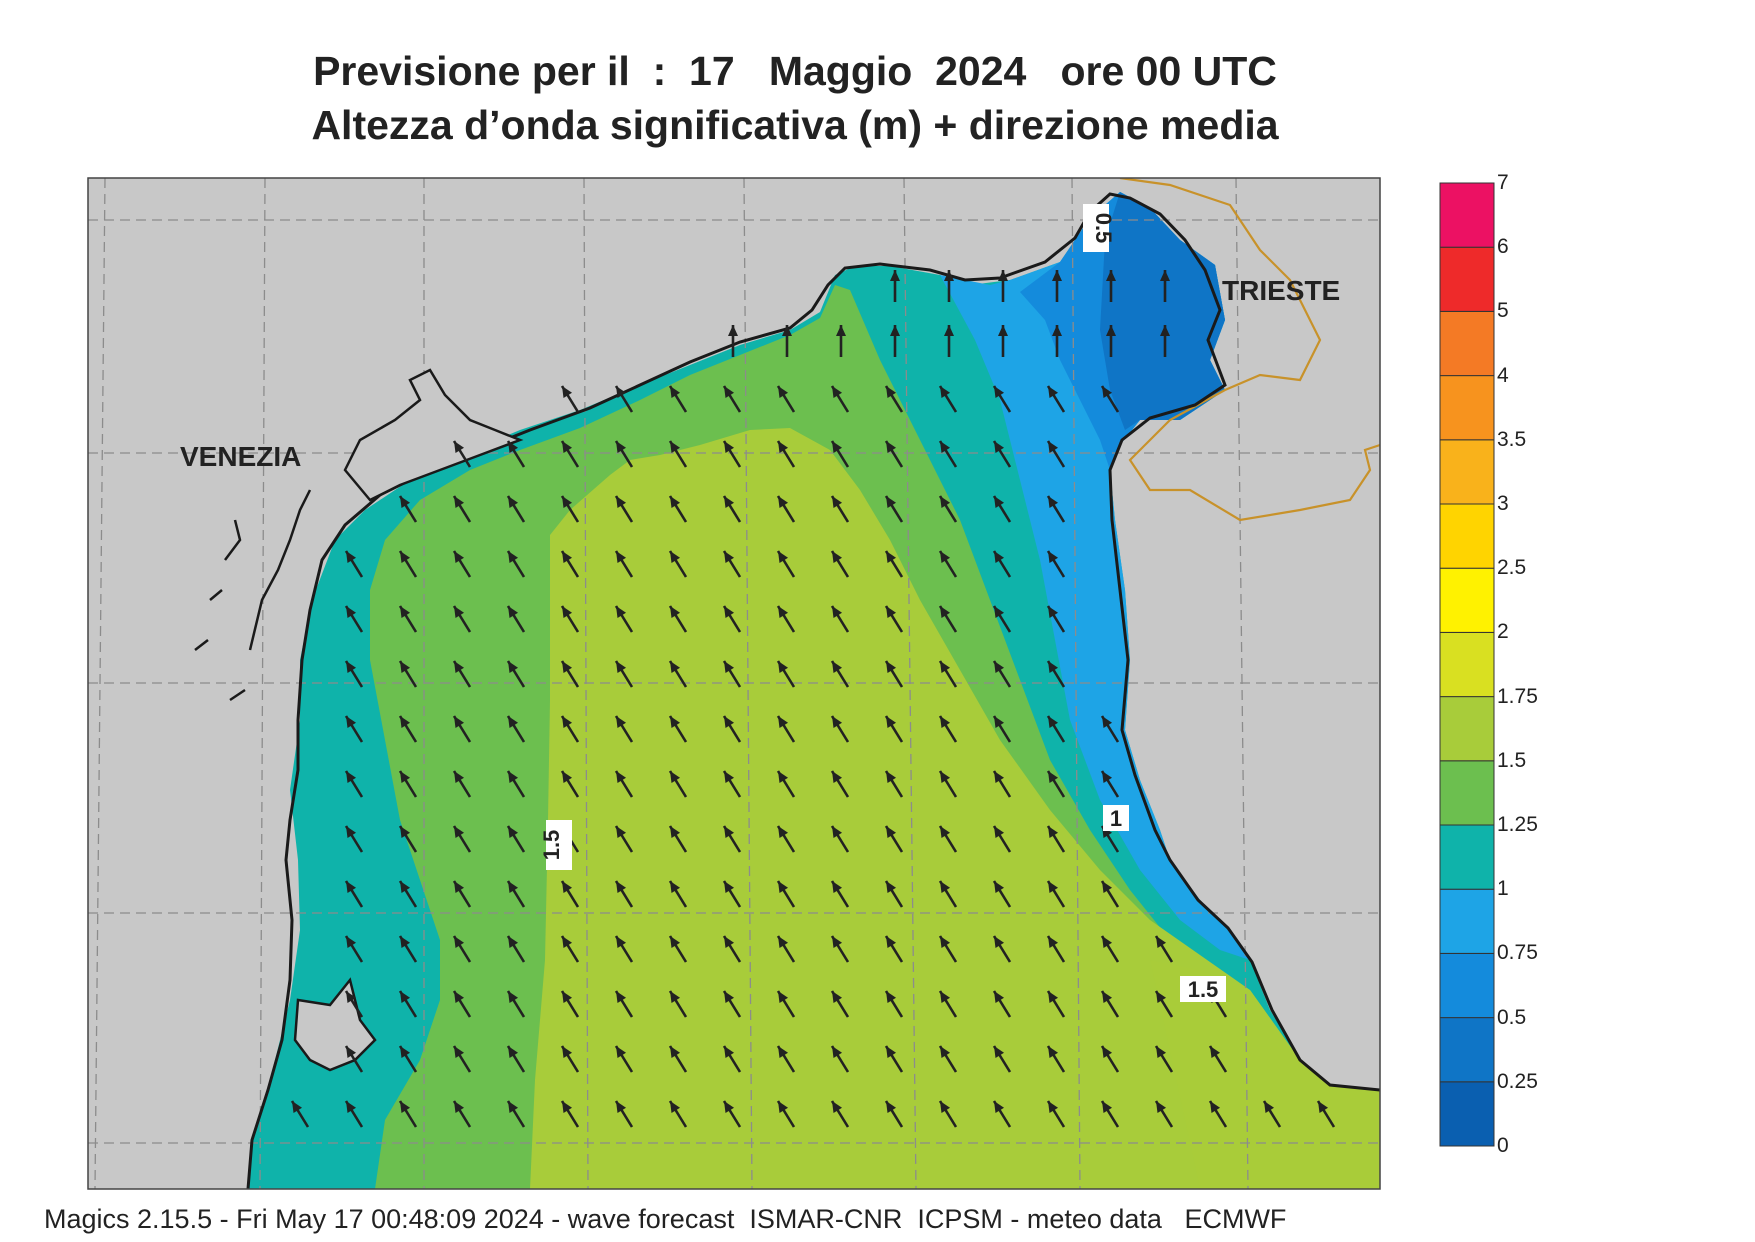 The height and width of the screenshot is (1242, 1755). What do you see at coordinates (555, 845) in the screenshot?
I see `contour-label-1.5-west: 1.5` at bounding box center [555, 845].